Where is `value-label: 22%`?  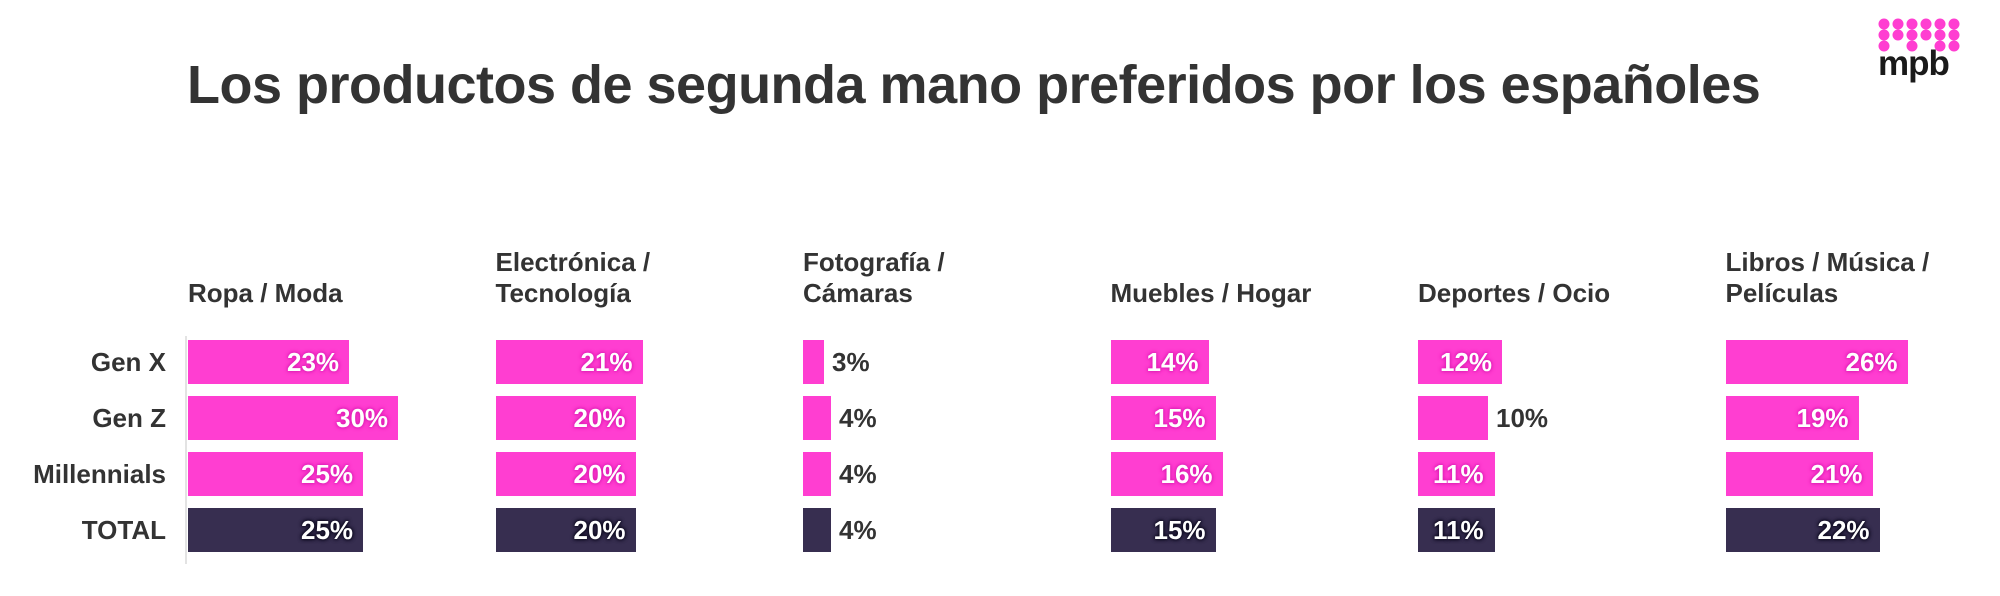
value-label: 22% is located at coordinates (1843, 530).